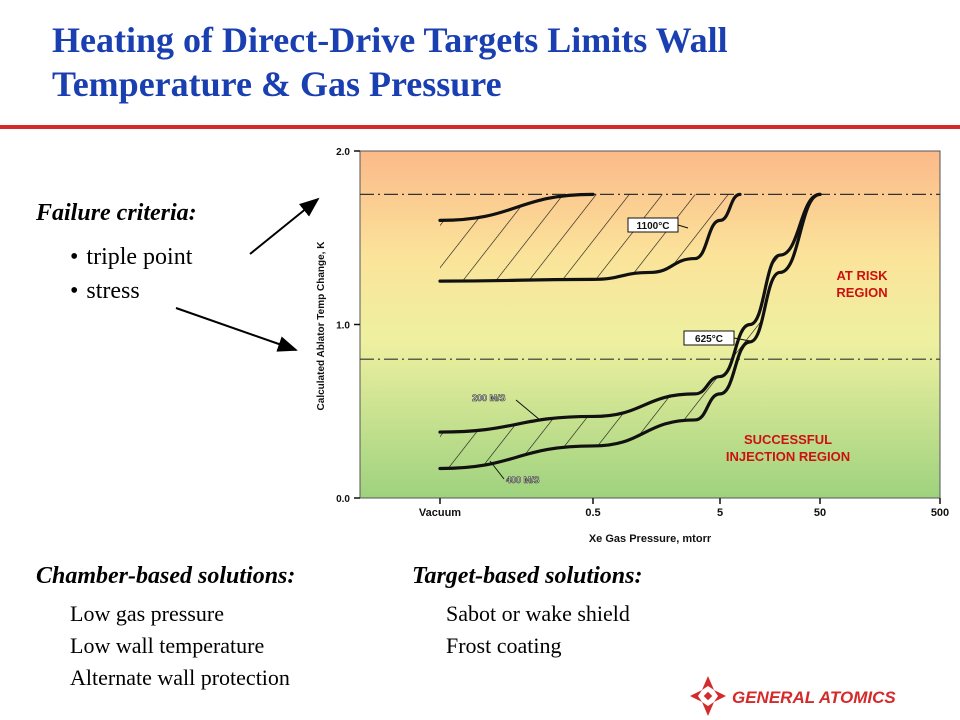 The height and width of the screenshot is (720, 960). What do you see at coordinates (480, 127) in the screenshot?
I see `title-divider` at bounding box center [480, 127].